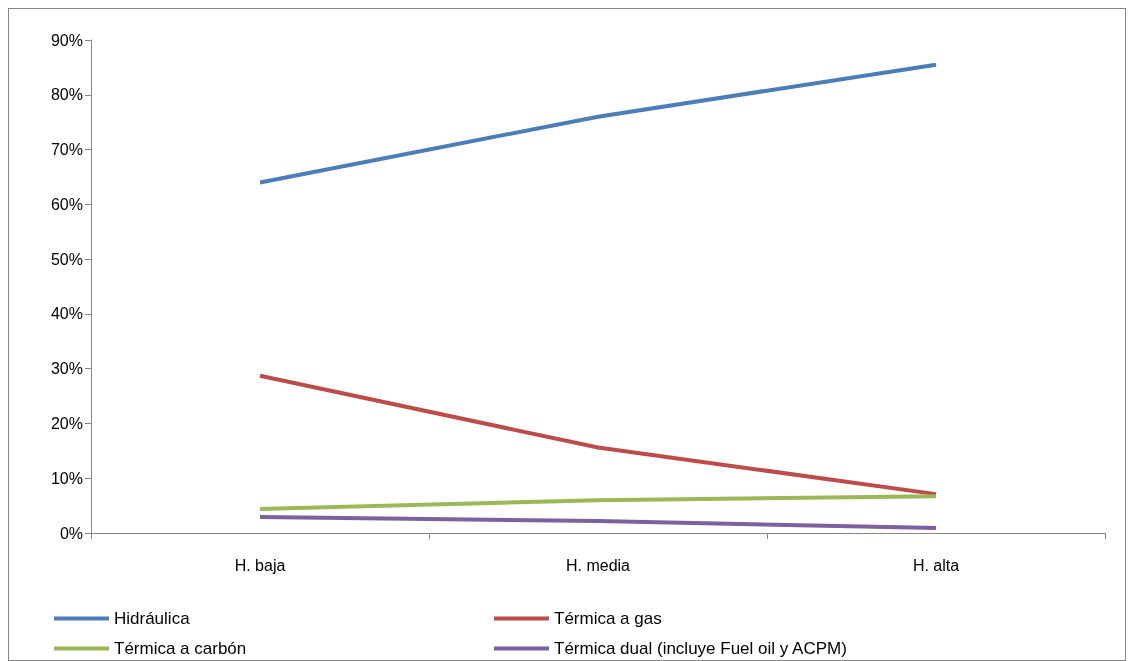 The width and height of the screenshot is (1134, 661). What do you see at coordinates (936, 565) in the screenshot?
I see `x-tick-label: H. alta` at bounding box center [936, 565].